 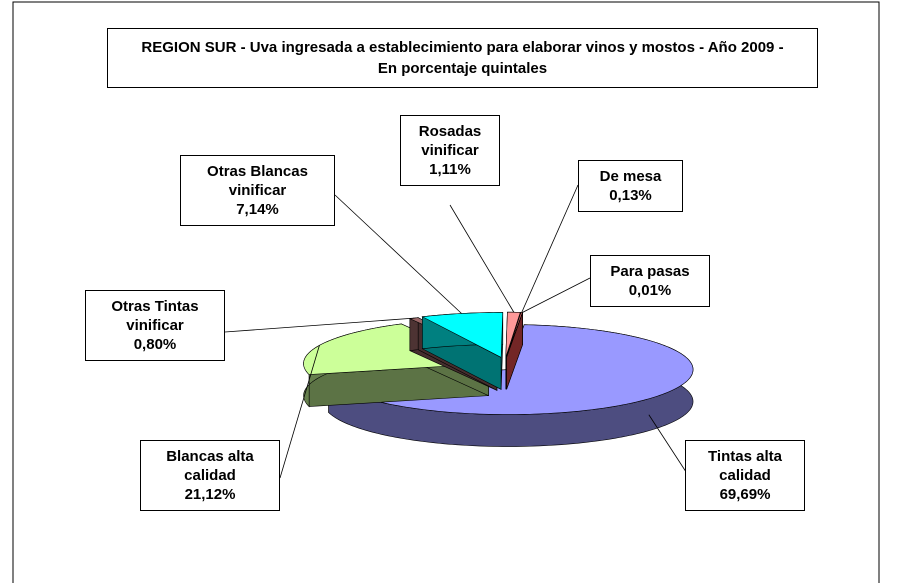 I want to click on data-label: Para pasas 0,01%, so click(x=650, y=281).